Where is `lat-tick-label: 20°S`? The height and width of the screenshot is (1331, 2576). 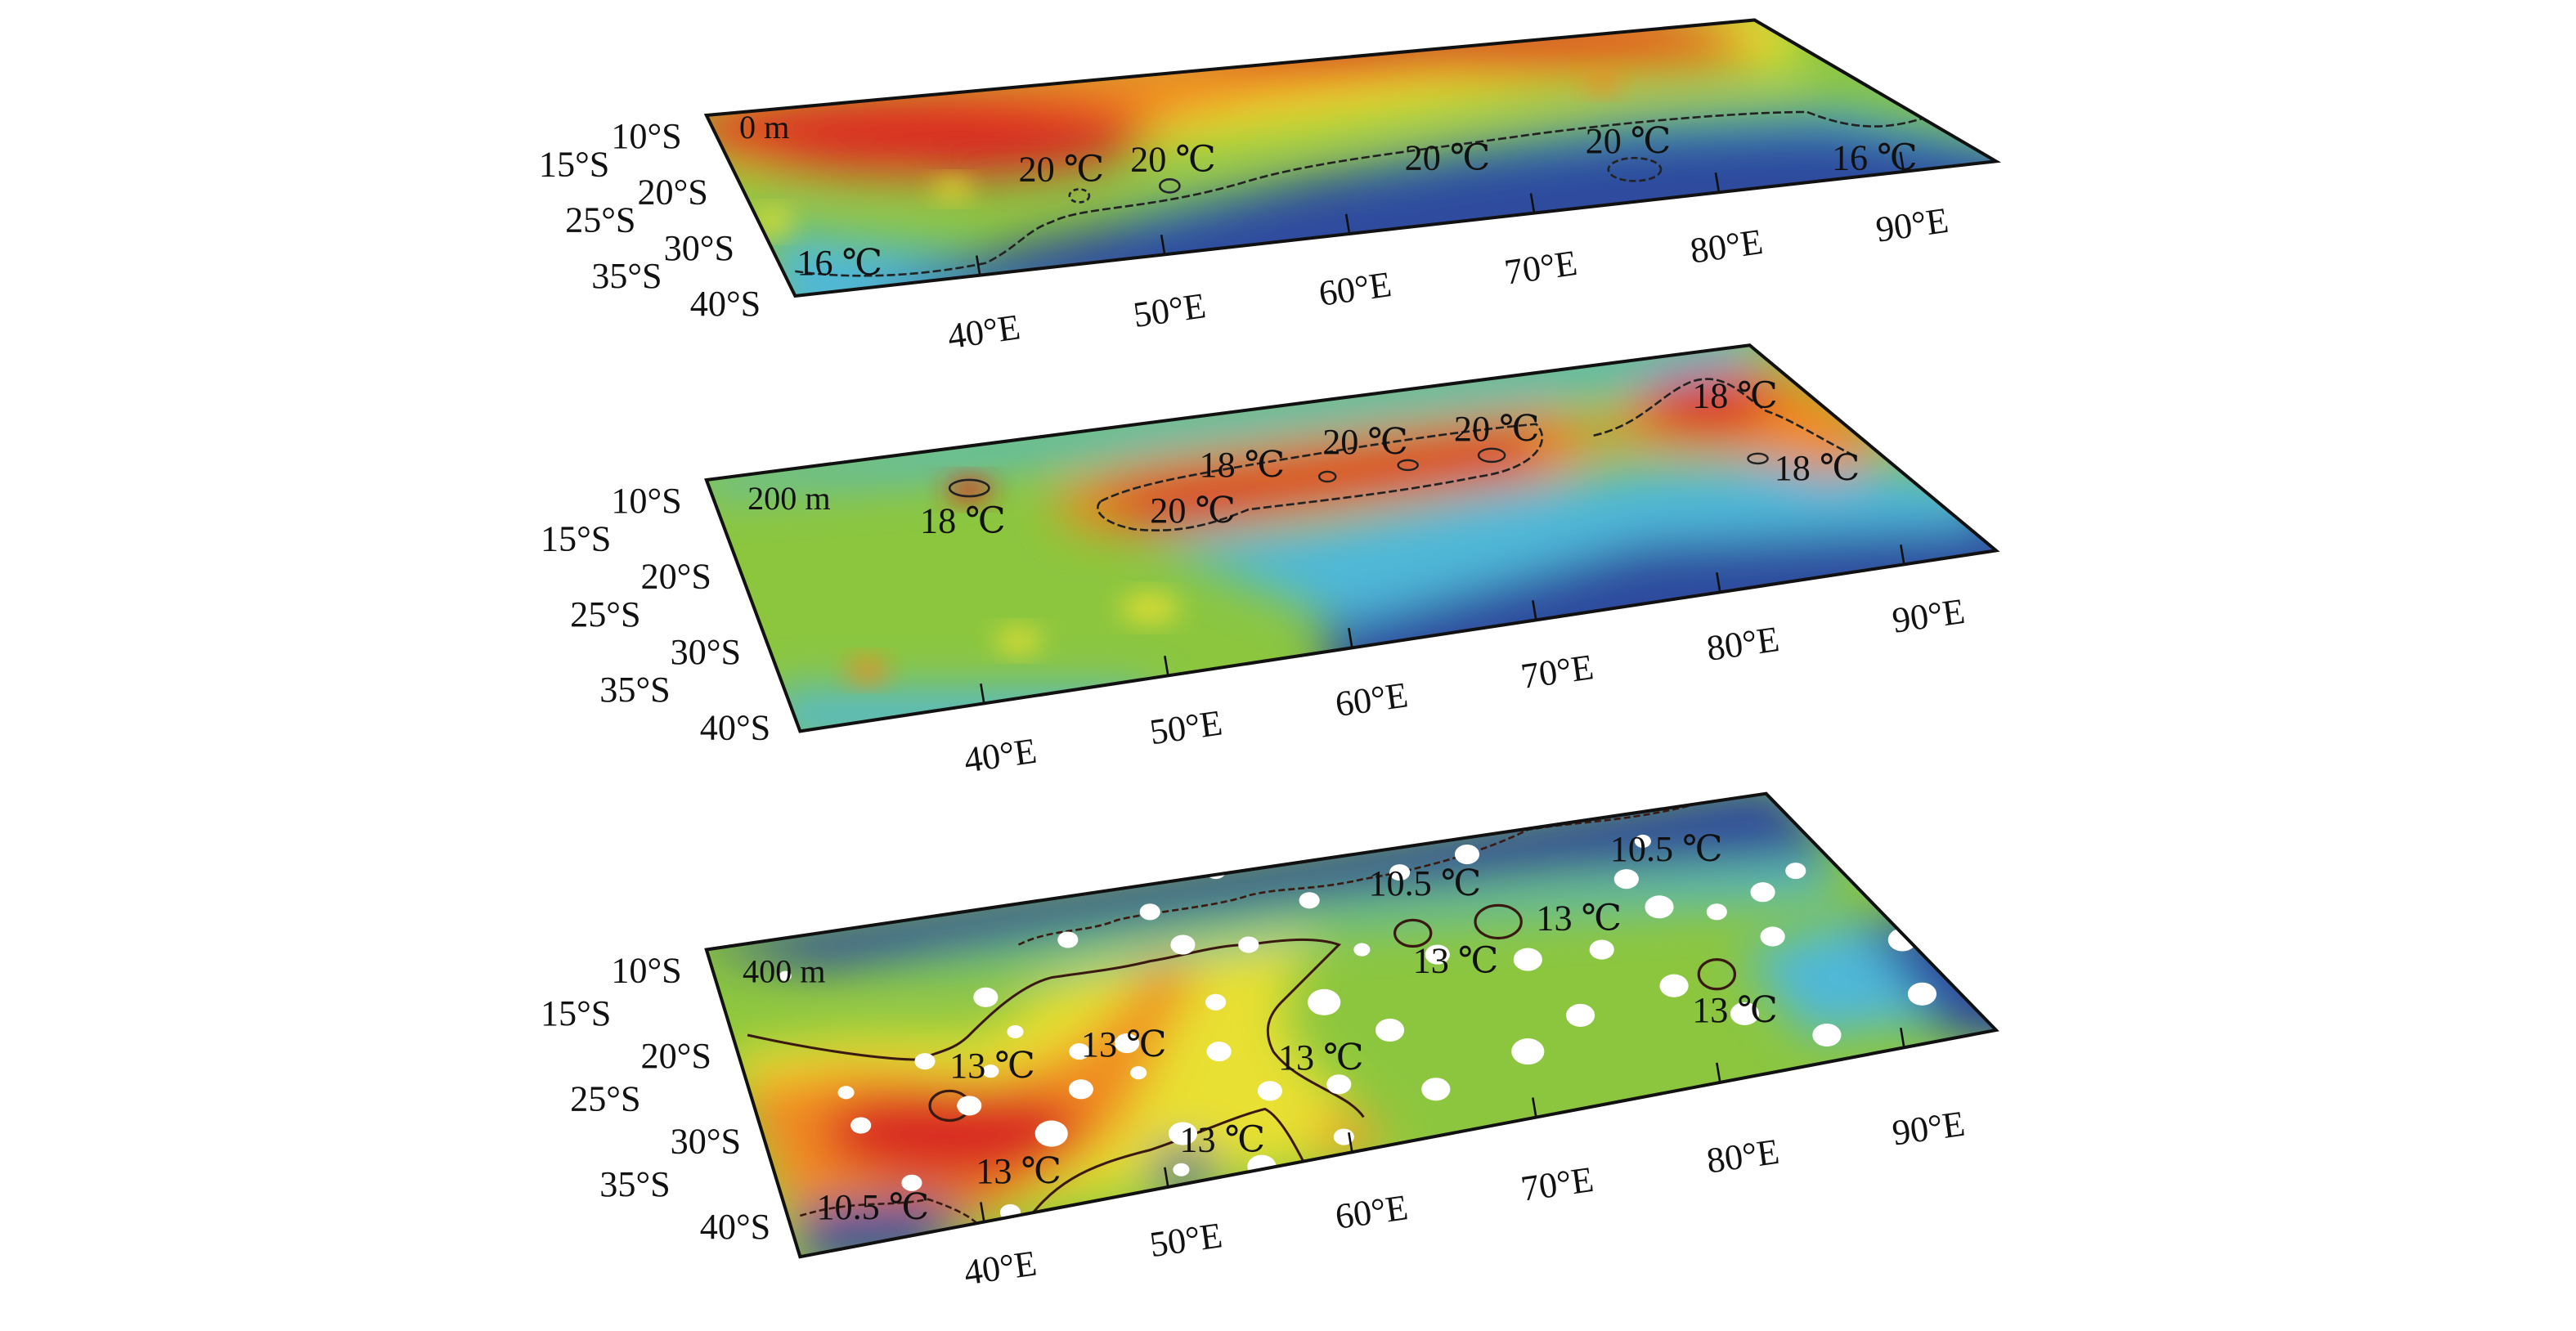
lat-tick-label: 20°S is located at coordinates (675, 1056).